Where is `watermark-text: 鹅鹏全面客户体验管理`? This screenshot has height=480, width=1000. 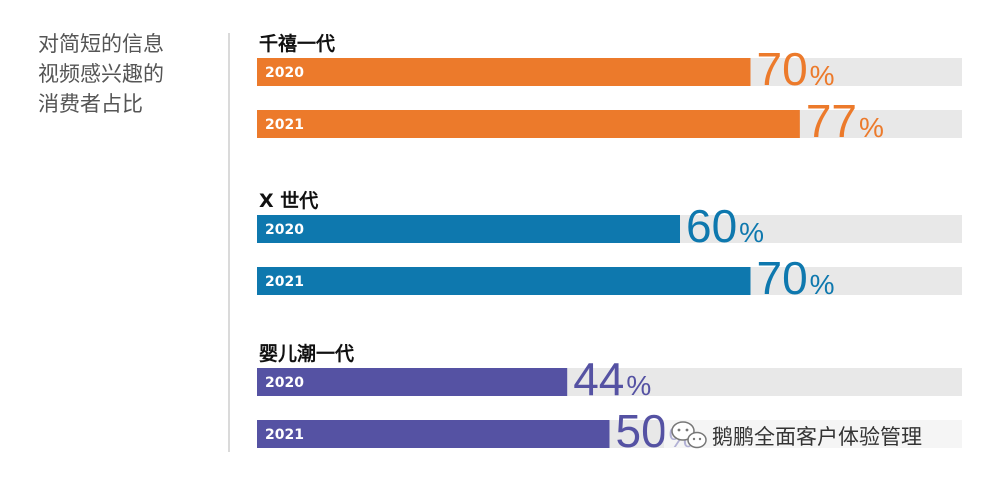 watermark-text: 鹅鹏全面客户体验管理 is located at coordinates (817, 437).